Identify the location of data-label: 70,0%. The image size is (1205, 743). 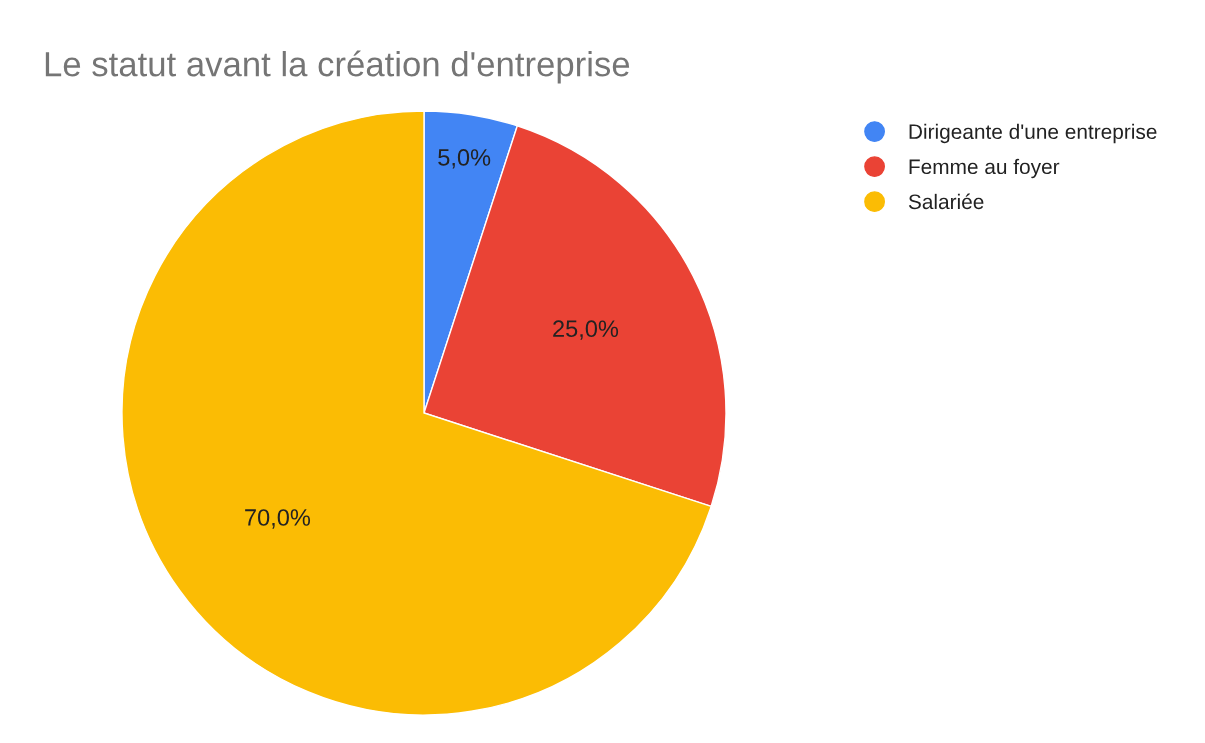
(278, 519).